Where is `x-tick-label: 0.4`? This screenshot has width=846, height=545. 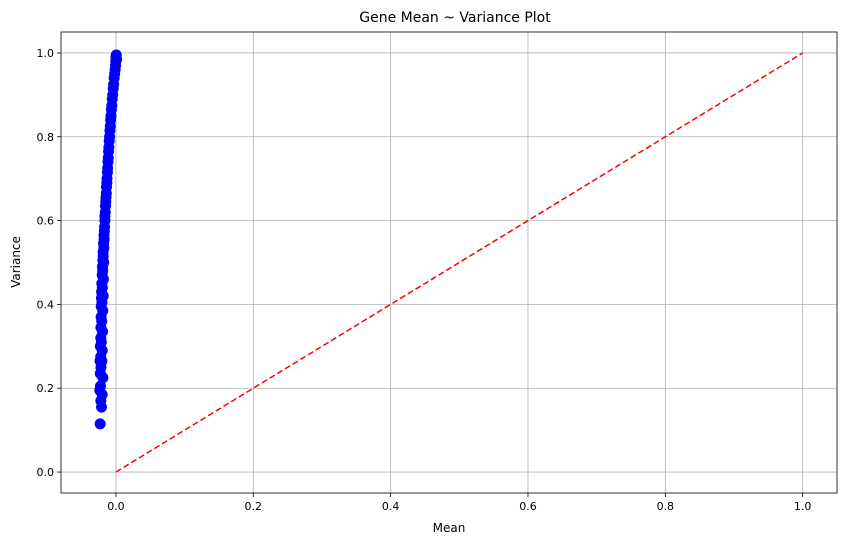
x-tick-label: 0.4 is located at coordinates (391, 506).